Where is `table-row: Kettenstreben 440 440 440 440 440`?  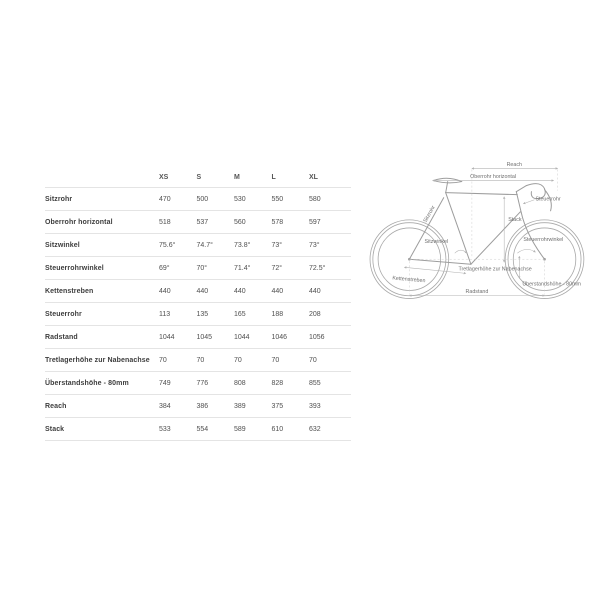
table-row: Kettenstreben 440 440 440 440 440 is located at coordinates (198, 290).